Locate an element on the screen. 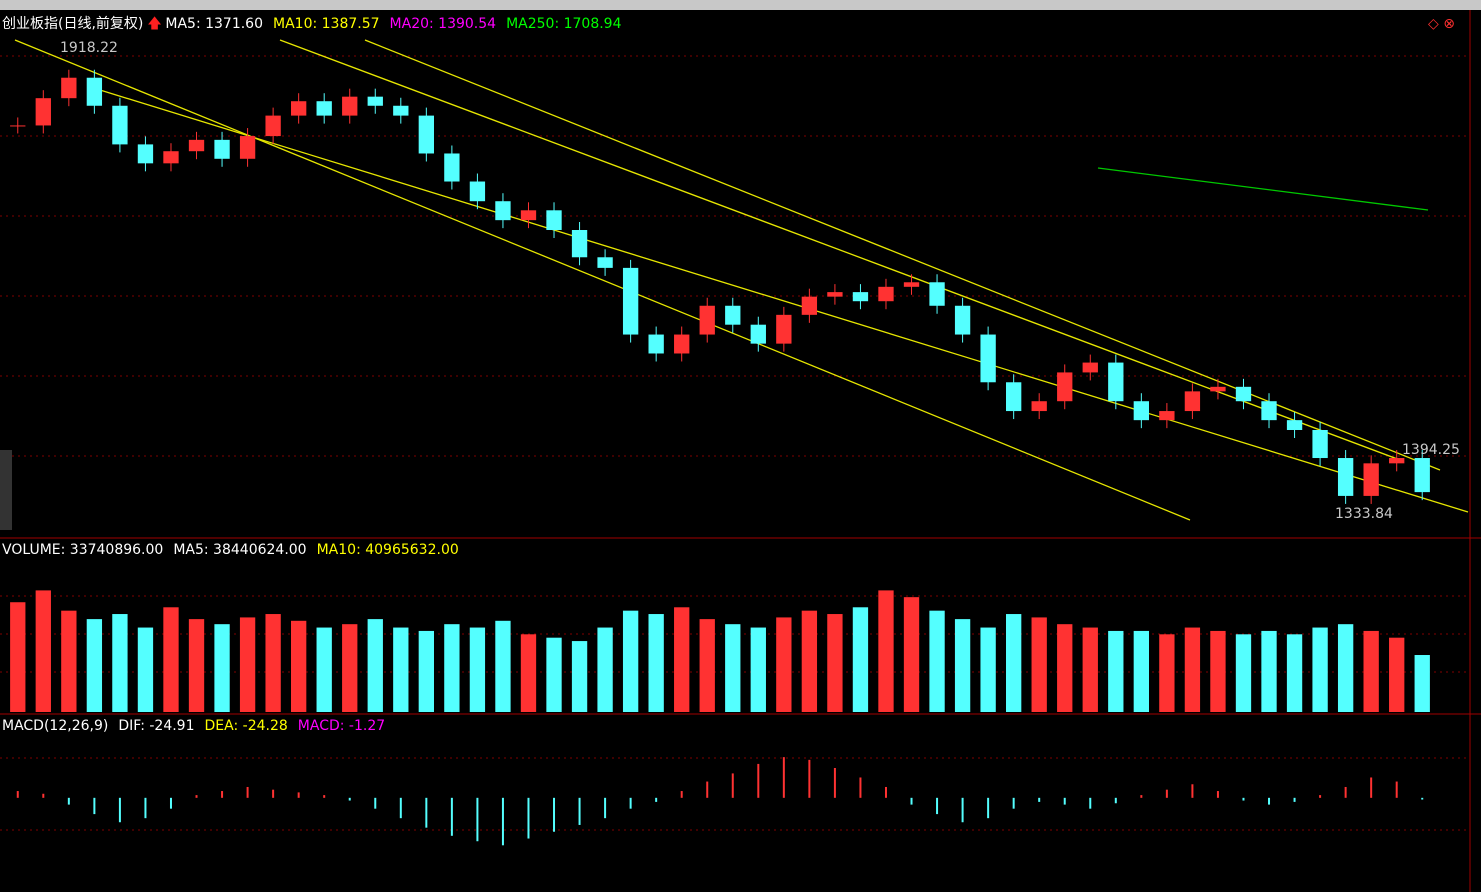 The height and width of the screenshot is (892, 1481). legend-entry: MA20: 1390.54 is located at coordinates (443, 24).